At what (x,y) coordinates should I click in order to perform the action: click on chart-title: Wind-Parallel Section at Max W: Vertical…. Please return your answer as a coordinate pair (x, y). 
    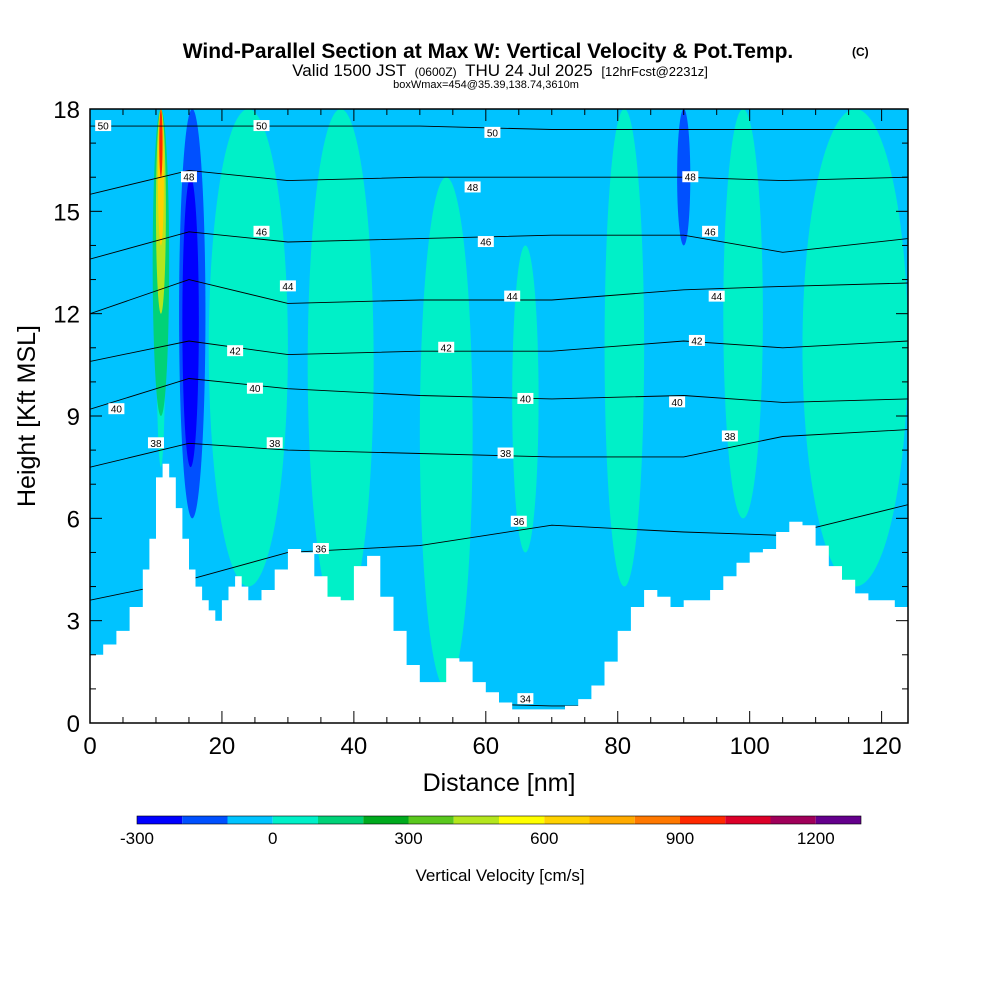
    Looking at the image, I should click on (488, 51).